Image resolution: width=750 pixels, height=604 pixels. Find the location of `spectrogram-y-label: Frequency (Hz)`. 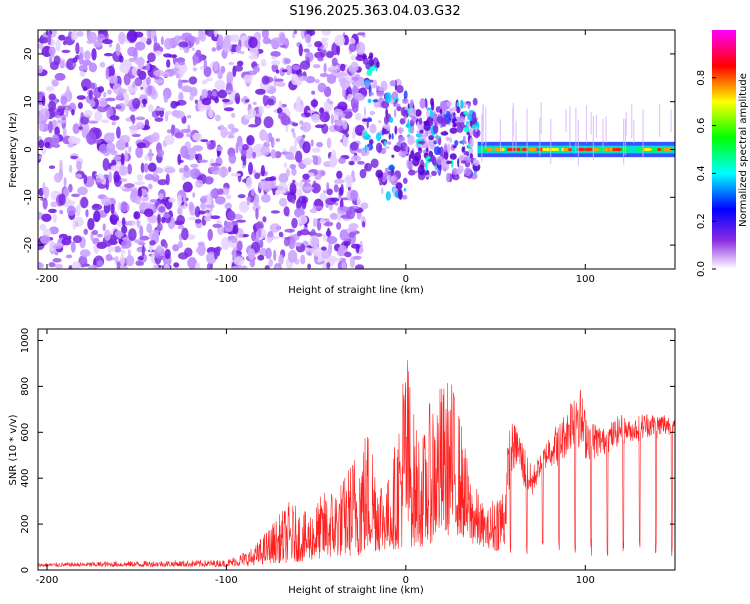

spectrogram-y-label: Frequency (Hz) is located at coordinates (13, 150).